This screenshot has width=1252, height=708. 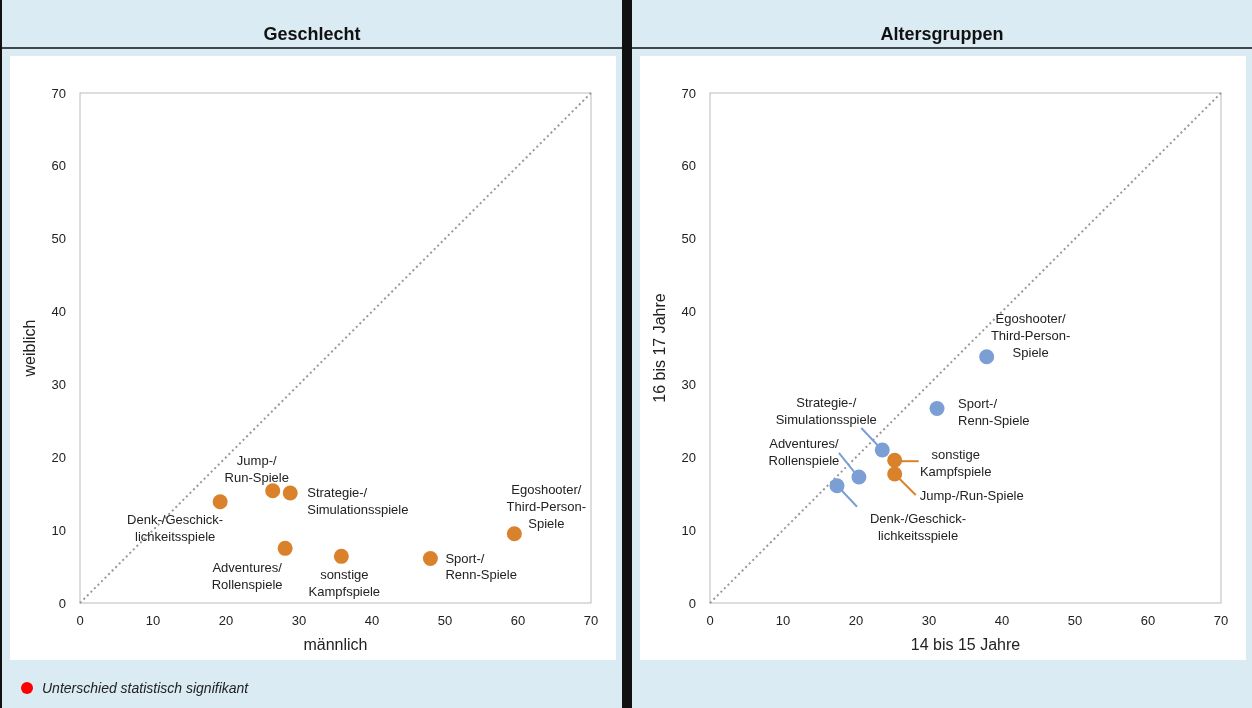 I want to click on annotation: Jump-/Run-Spiele, so click(x=971, y=496).